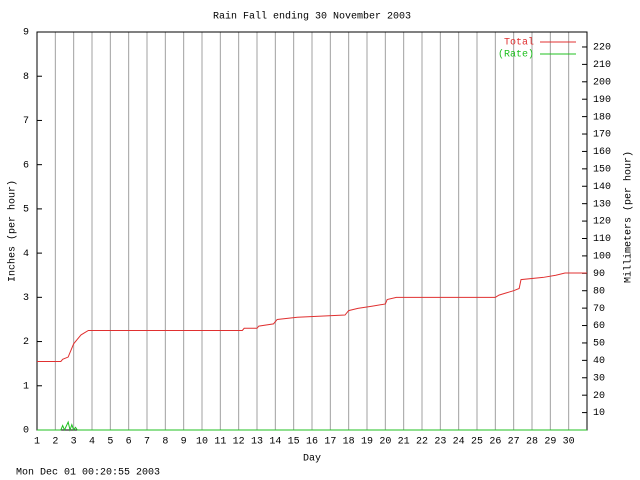  Describe the element at coordinates (330, 442) in the screenshot. I see `x-tick-label: 17` at that location.